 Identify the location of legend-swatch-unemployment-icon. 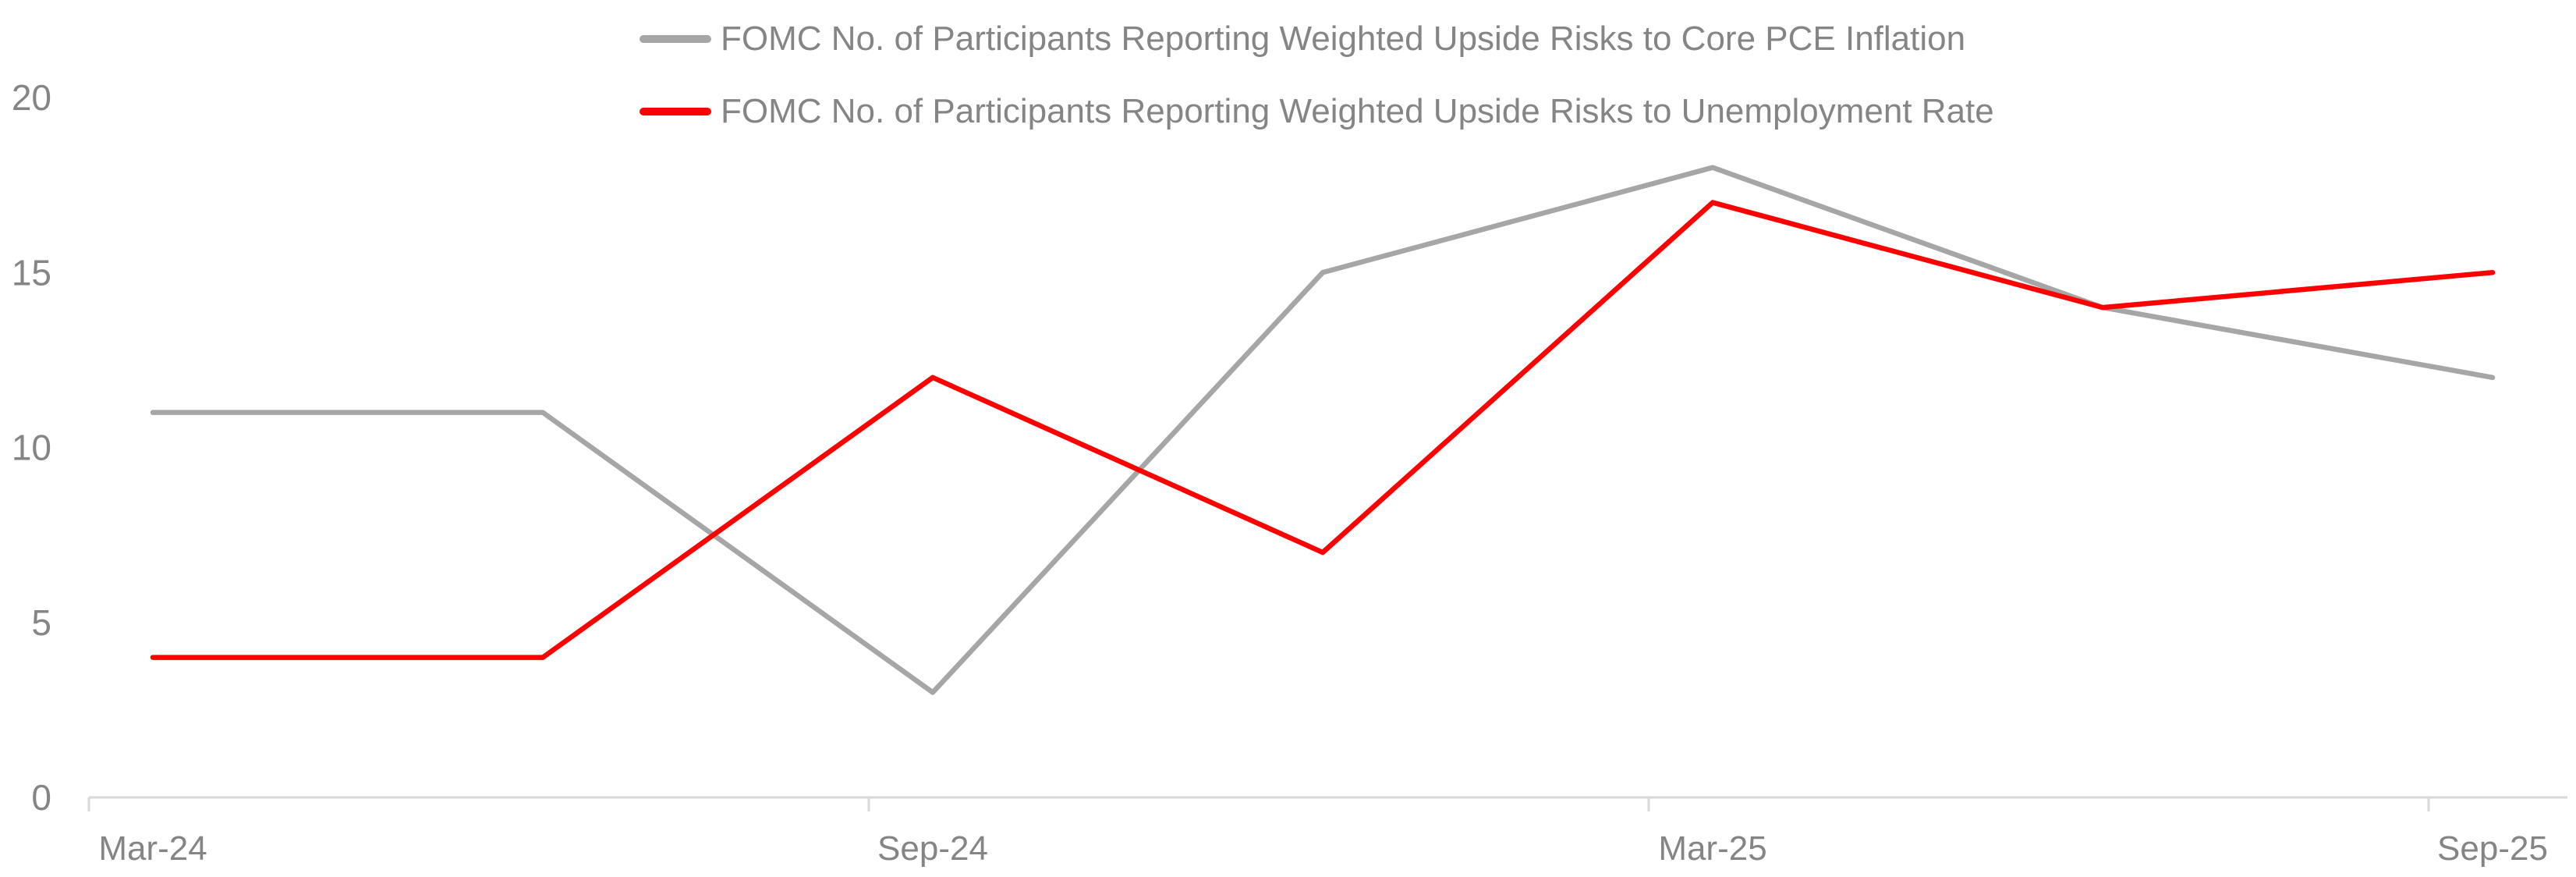
(676, 111).